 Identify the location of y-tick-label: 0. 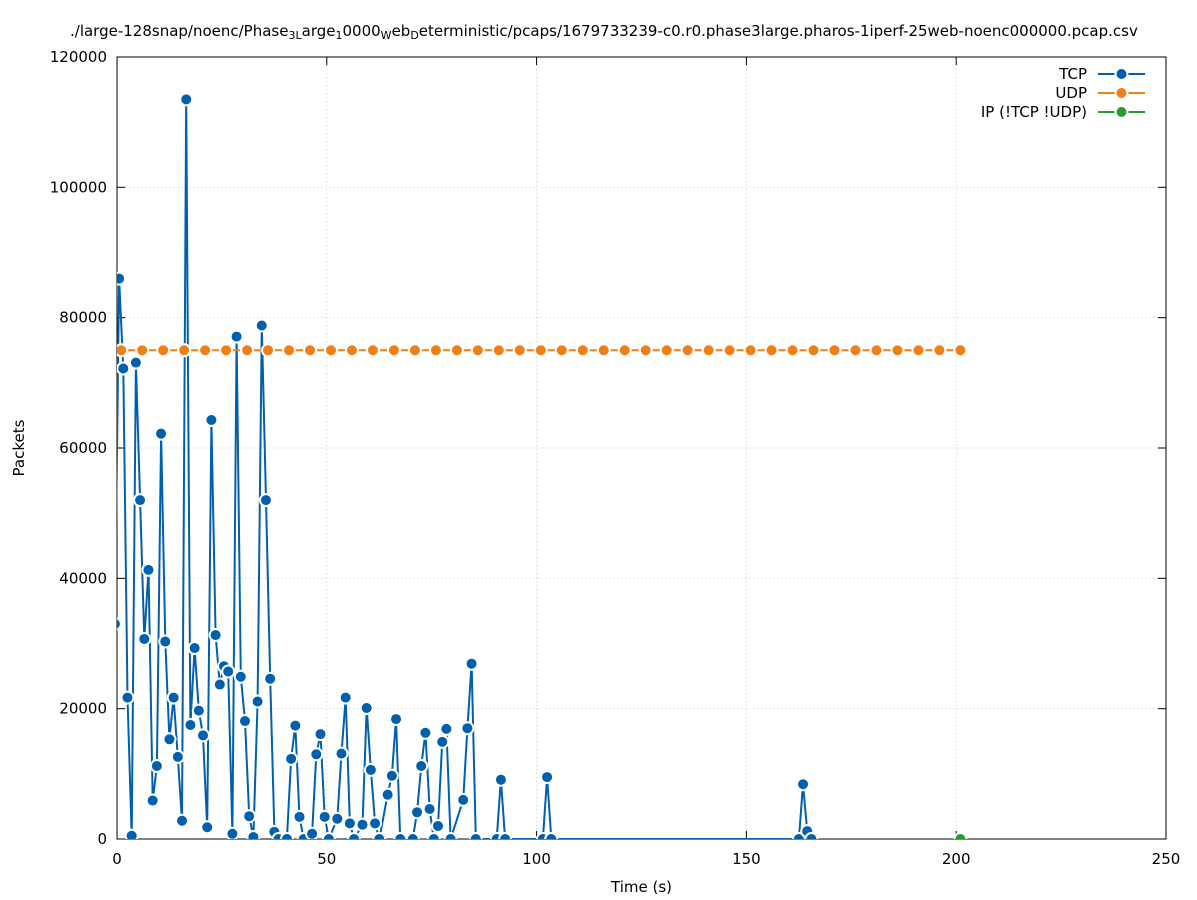
(102, 839).